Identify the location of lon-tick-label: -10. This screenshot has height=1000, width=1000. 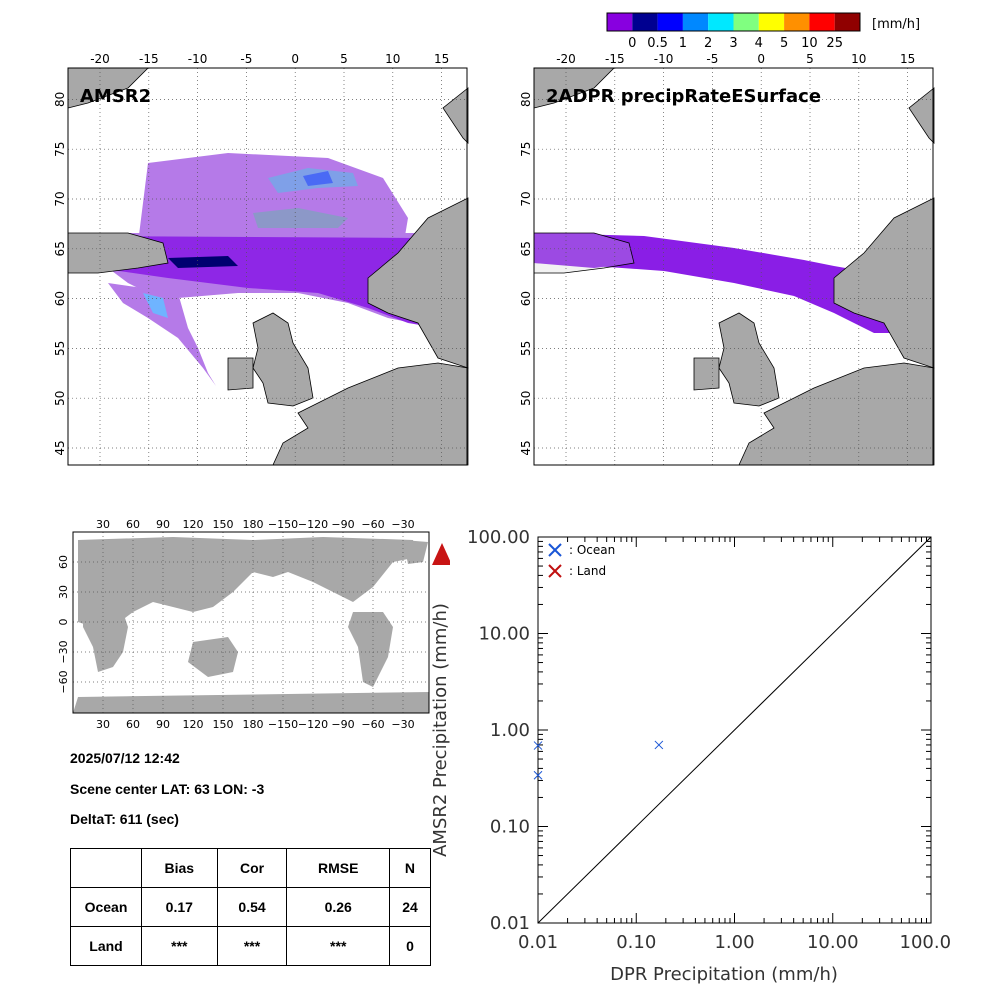
(198, 59).